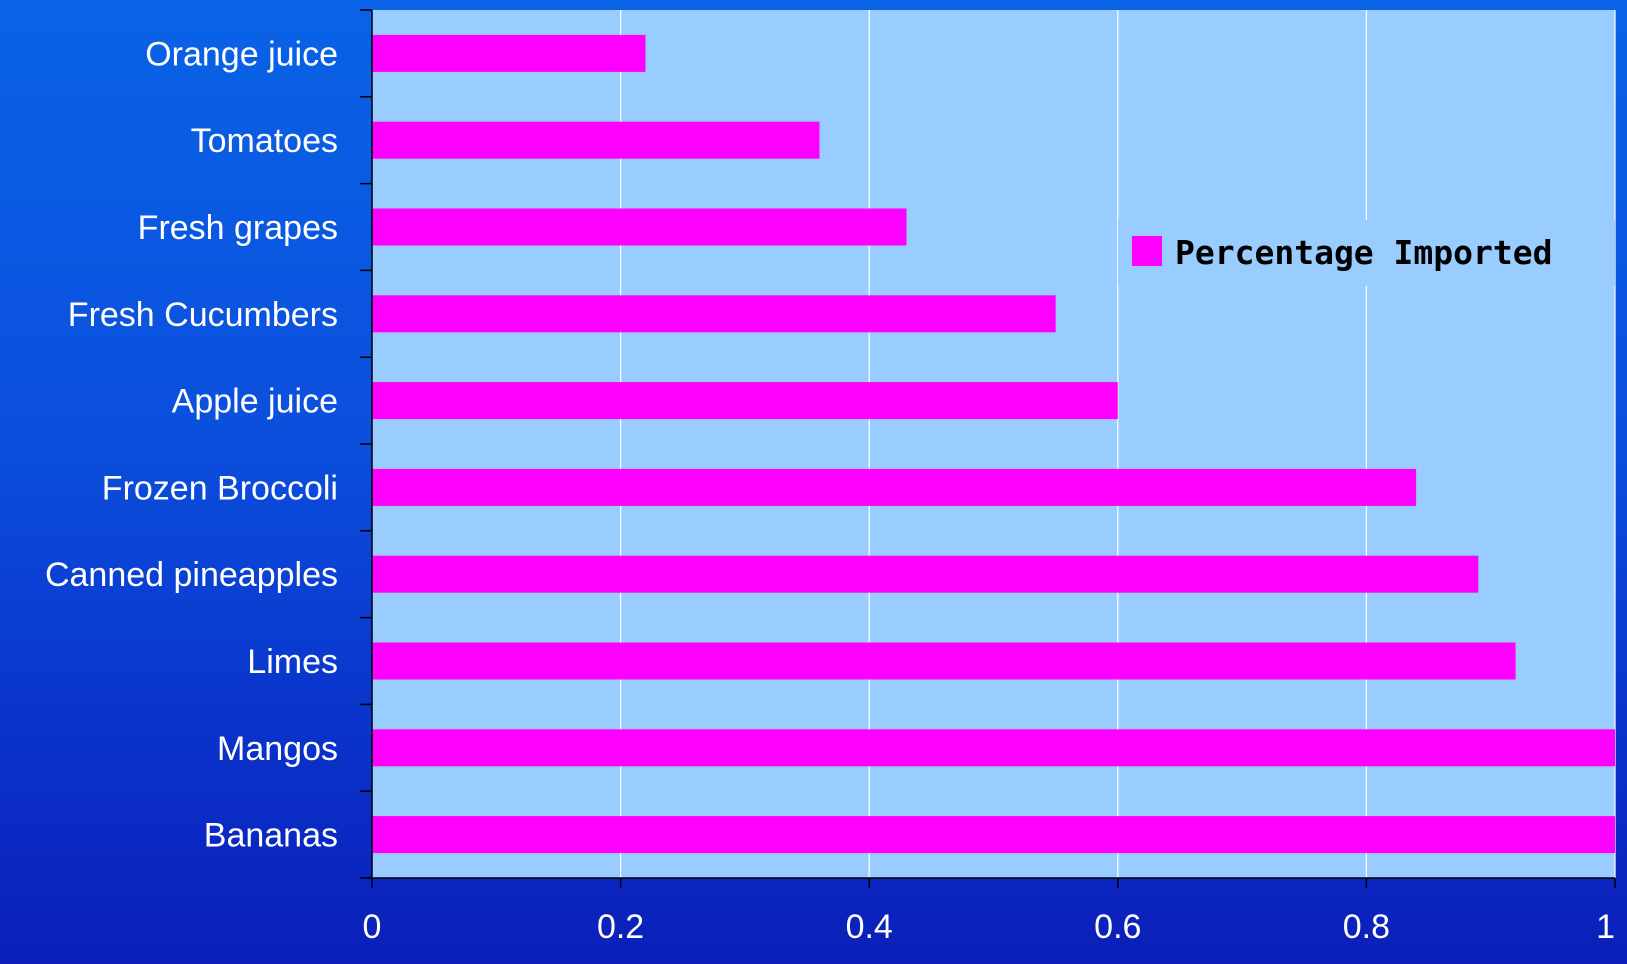 The image size is (1627, 964). What do you see at coordinates (620, 927) in the screenshot?
I see `x-tick-label: 0.2` at bounding box center [620, 927].